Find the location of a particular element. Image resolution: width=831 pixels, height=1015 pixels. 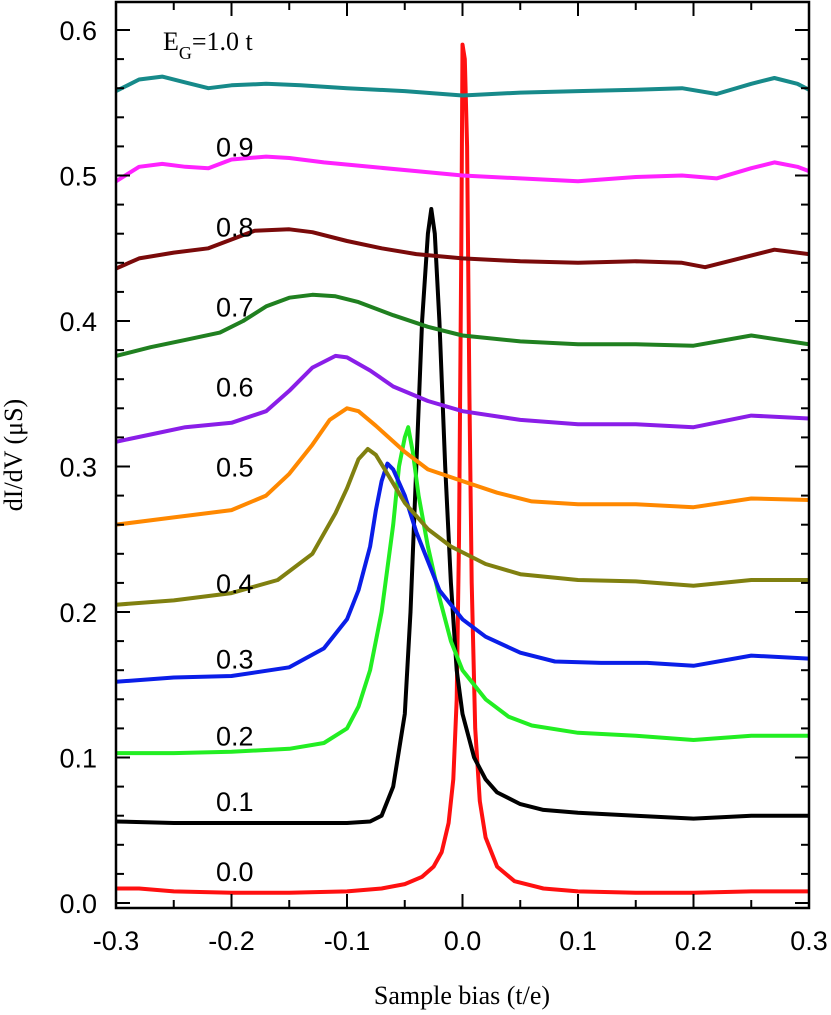

series-label-0.6: 0.6 is located at coordinates (235, 387).